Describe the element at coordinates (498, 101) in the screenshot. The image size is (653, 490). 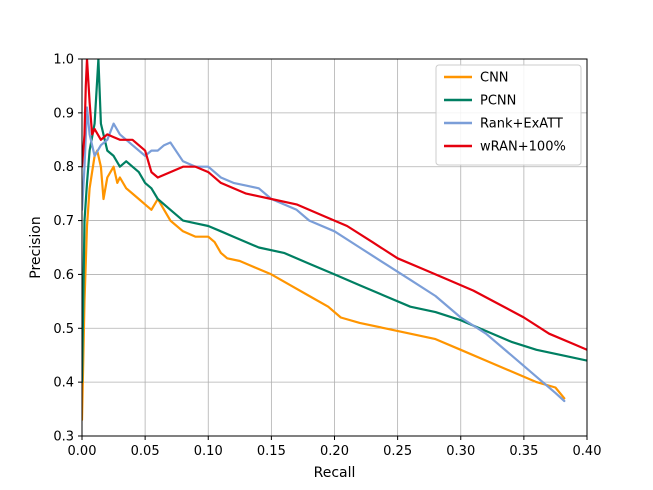
I see `legend-label: PCNN` at that location.